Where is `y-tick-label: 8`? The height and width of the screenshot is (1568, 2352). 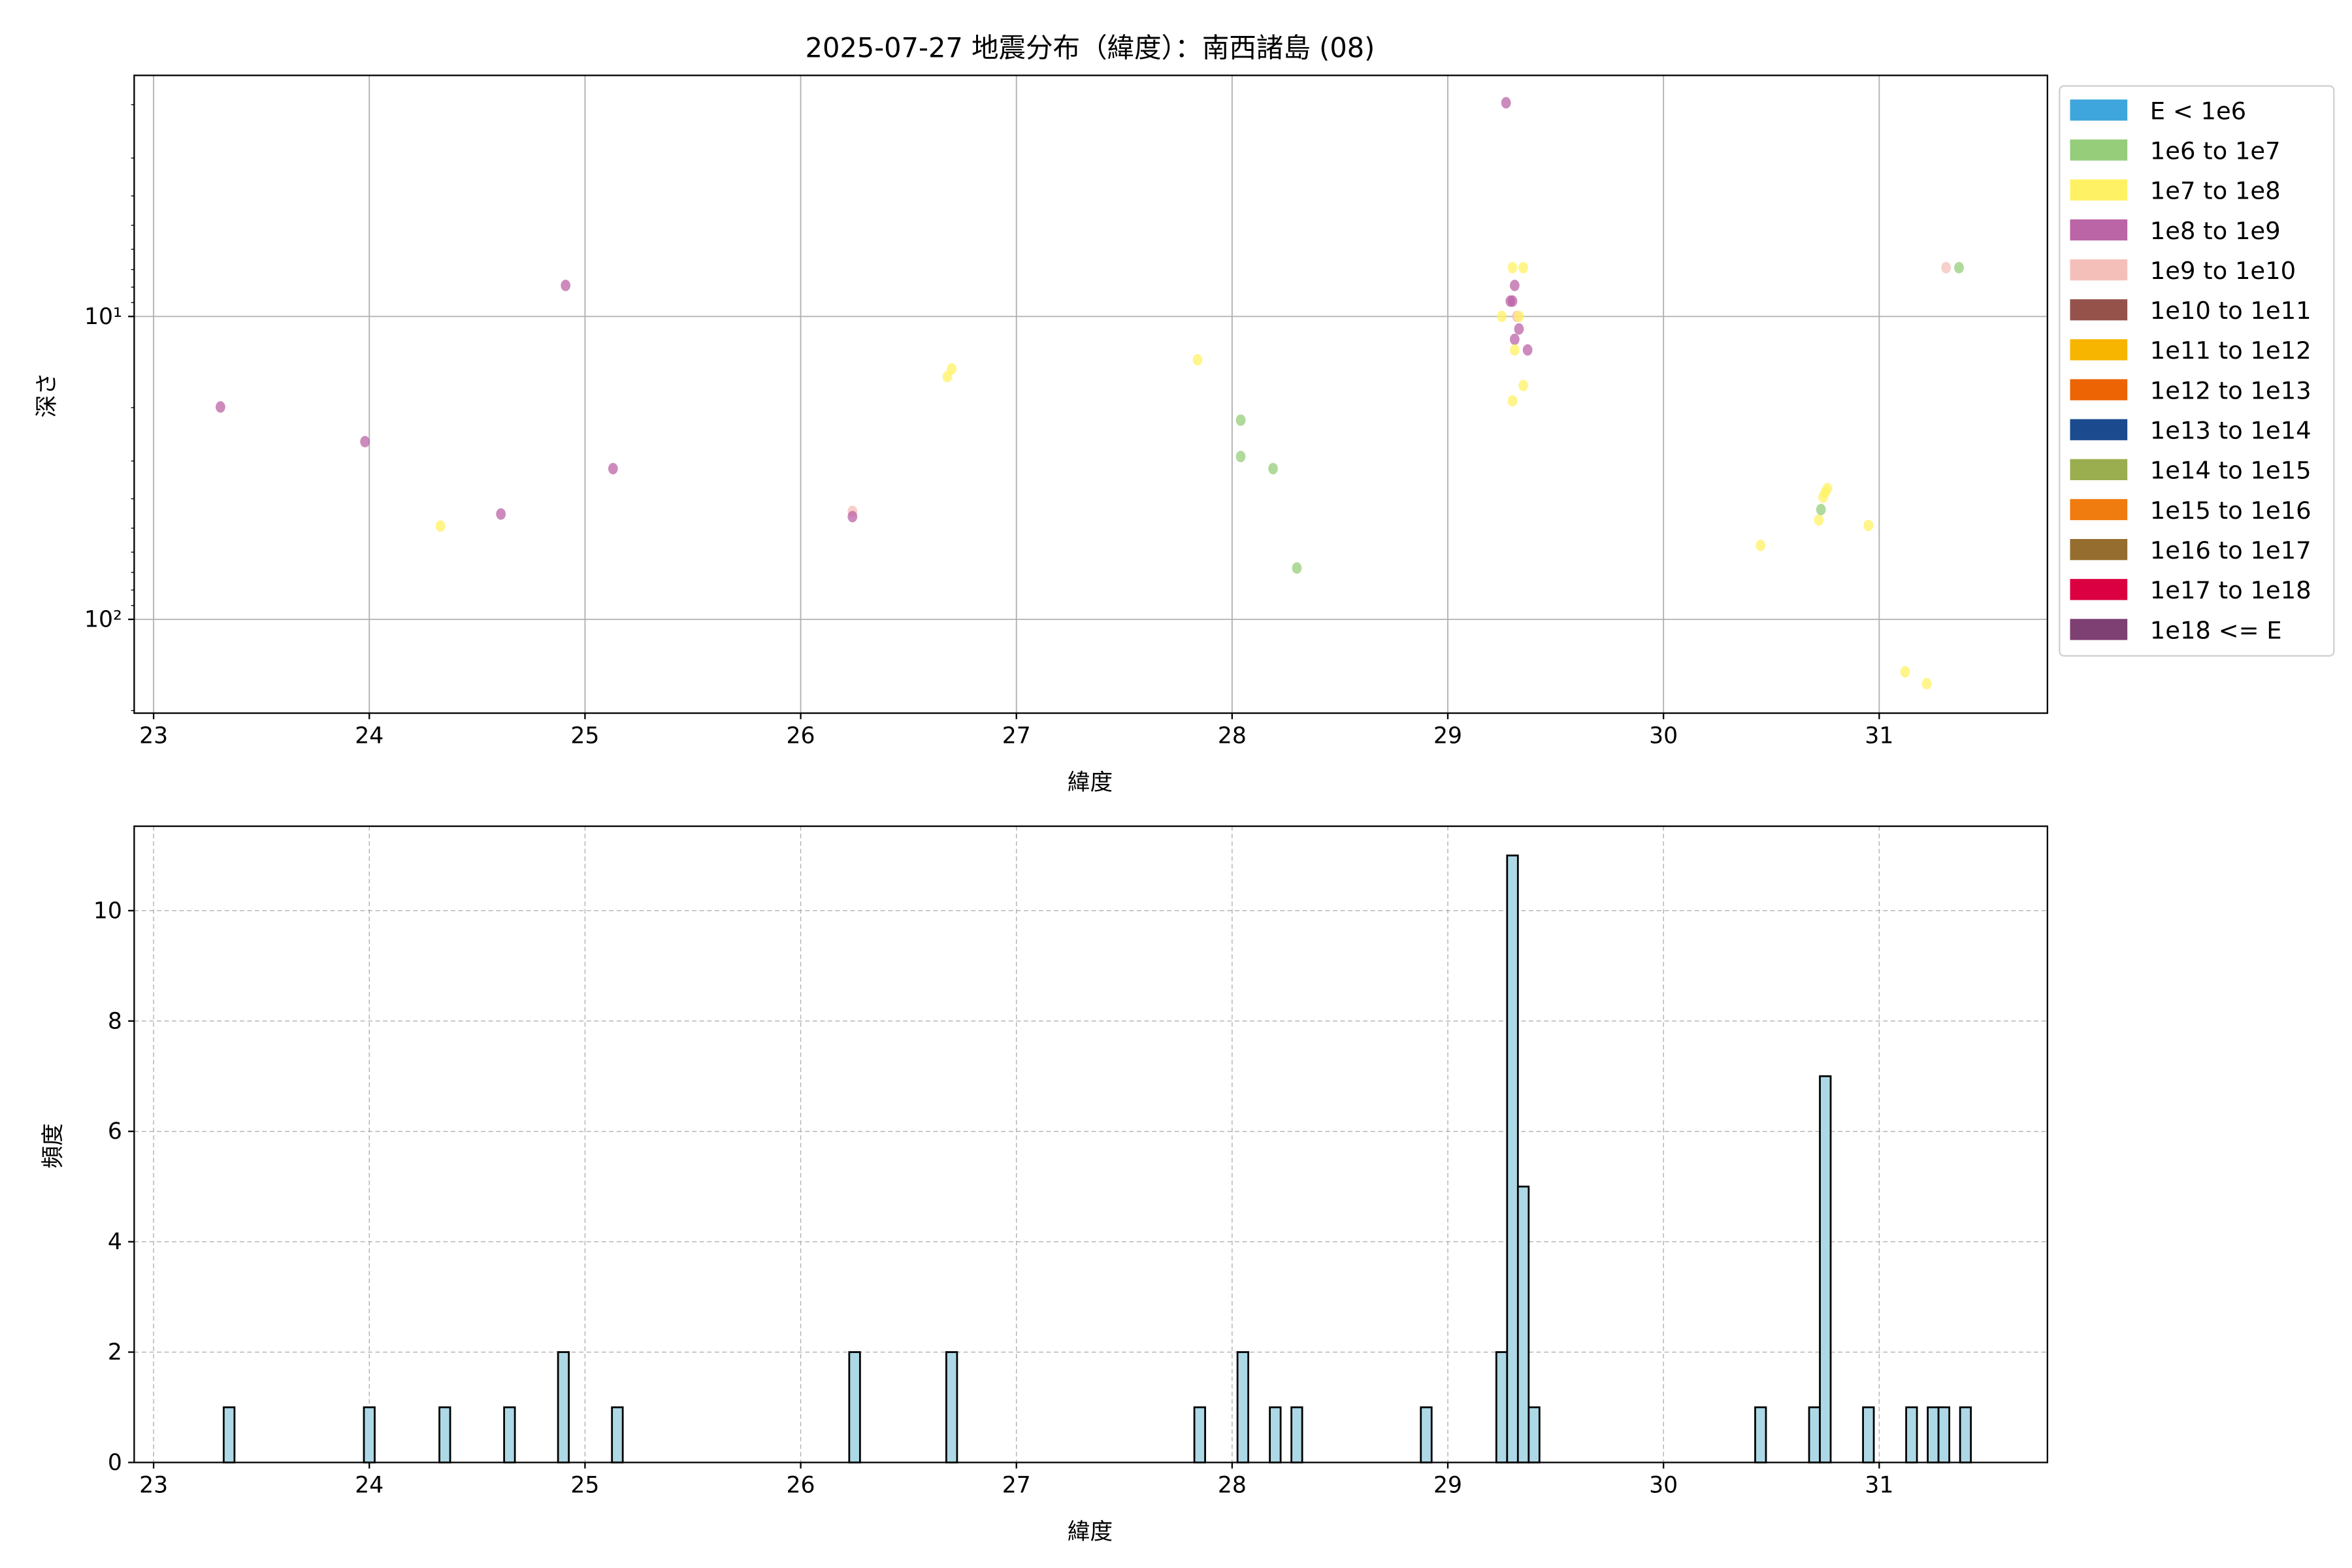 y-tick-label: 8 is located at coordinates (115, 1021).